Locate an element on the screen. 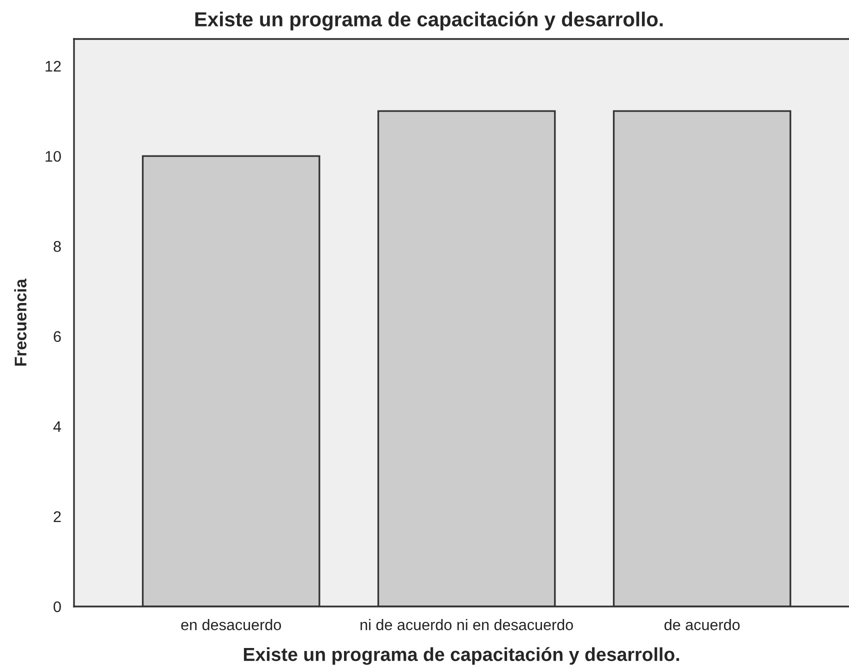 The image size is (849, 672). chart-title: Existe un programa de capacitación y desarrollo. is located at coordinates (429, 21).